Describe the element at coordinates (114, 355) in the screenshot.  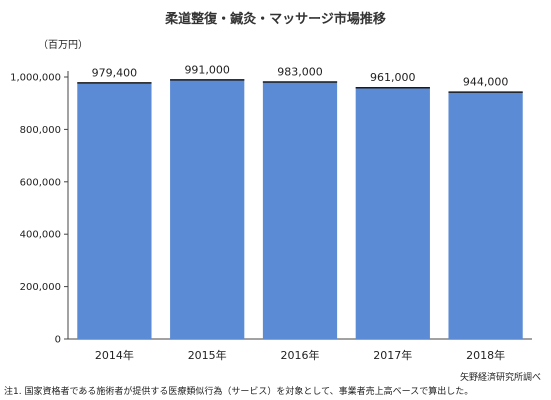
I see `x-tick-label: 2014年` at that location.